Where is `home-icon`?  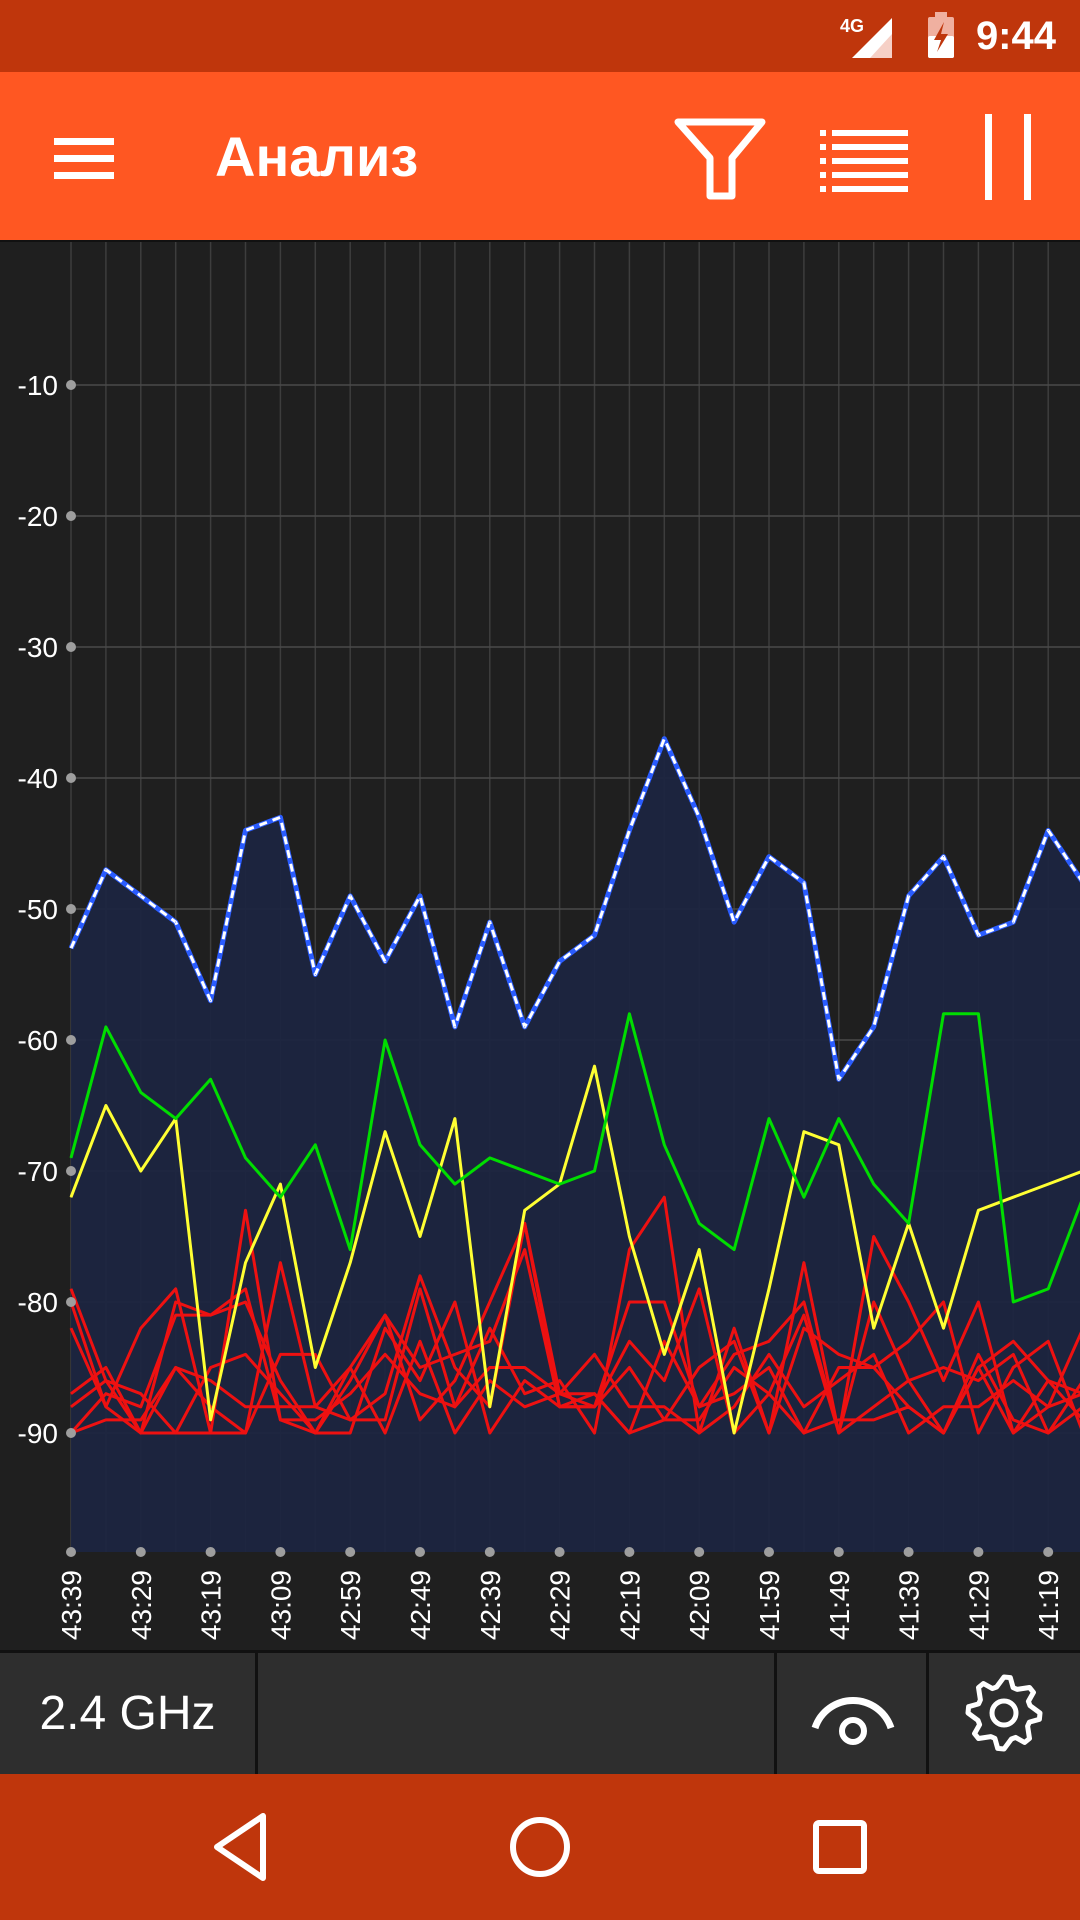
home-icon is located at coordinates (540, 1847).